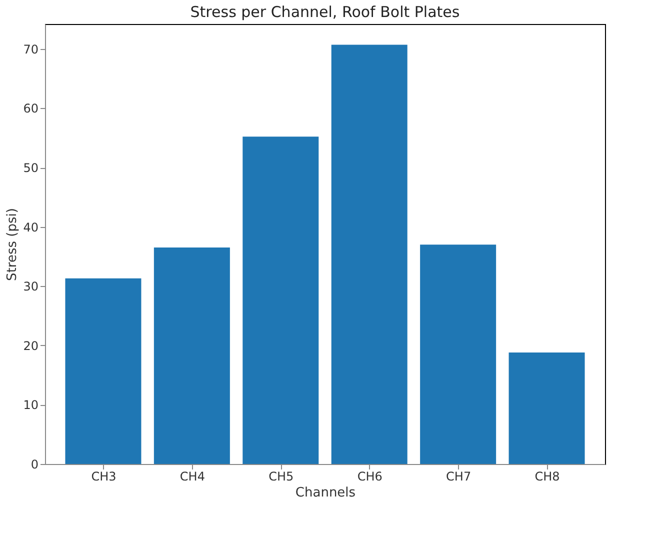 The width and height of the screenshot is (657, 533). Describe the element at coordinates (30, 345) in the screenshot. I see `y-tick-label: 20` at that location.